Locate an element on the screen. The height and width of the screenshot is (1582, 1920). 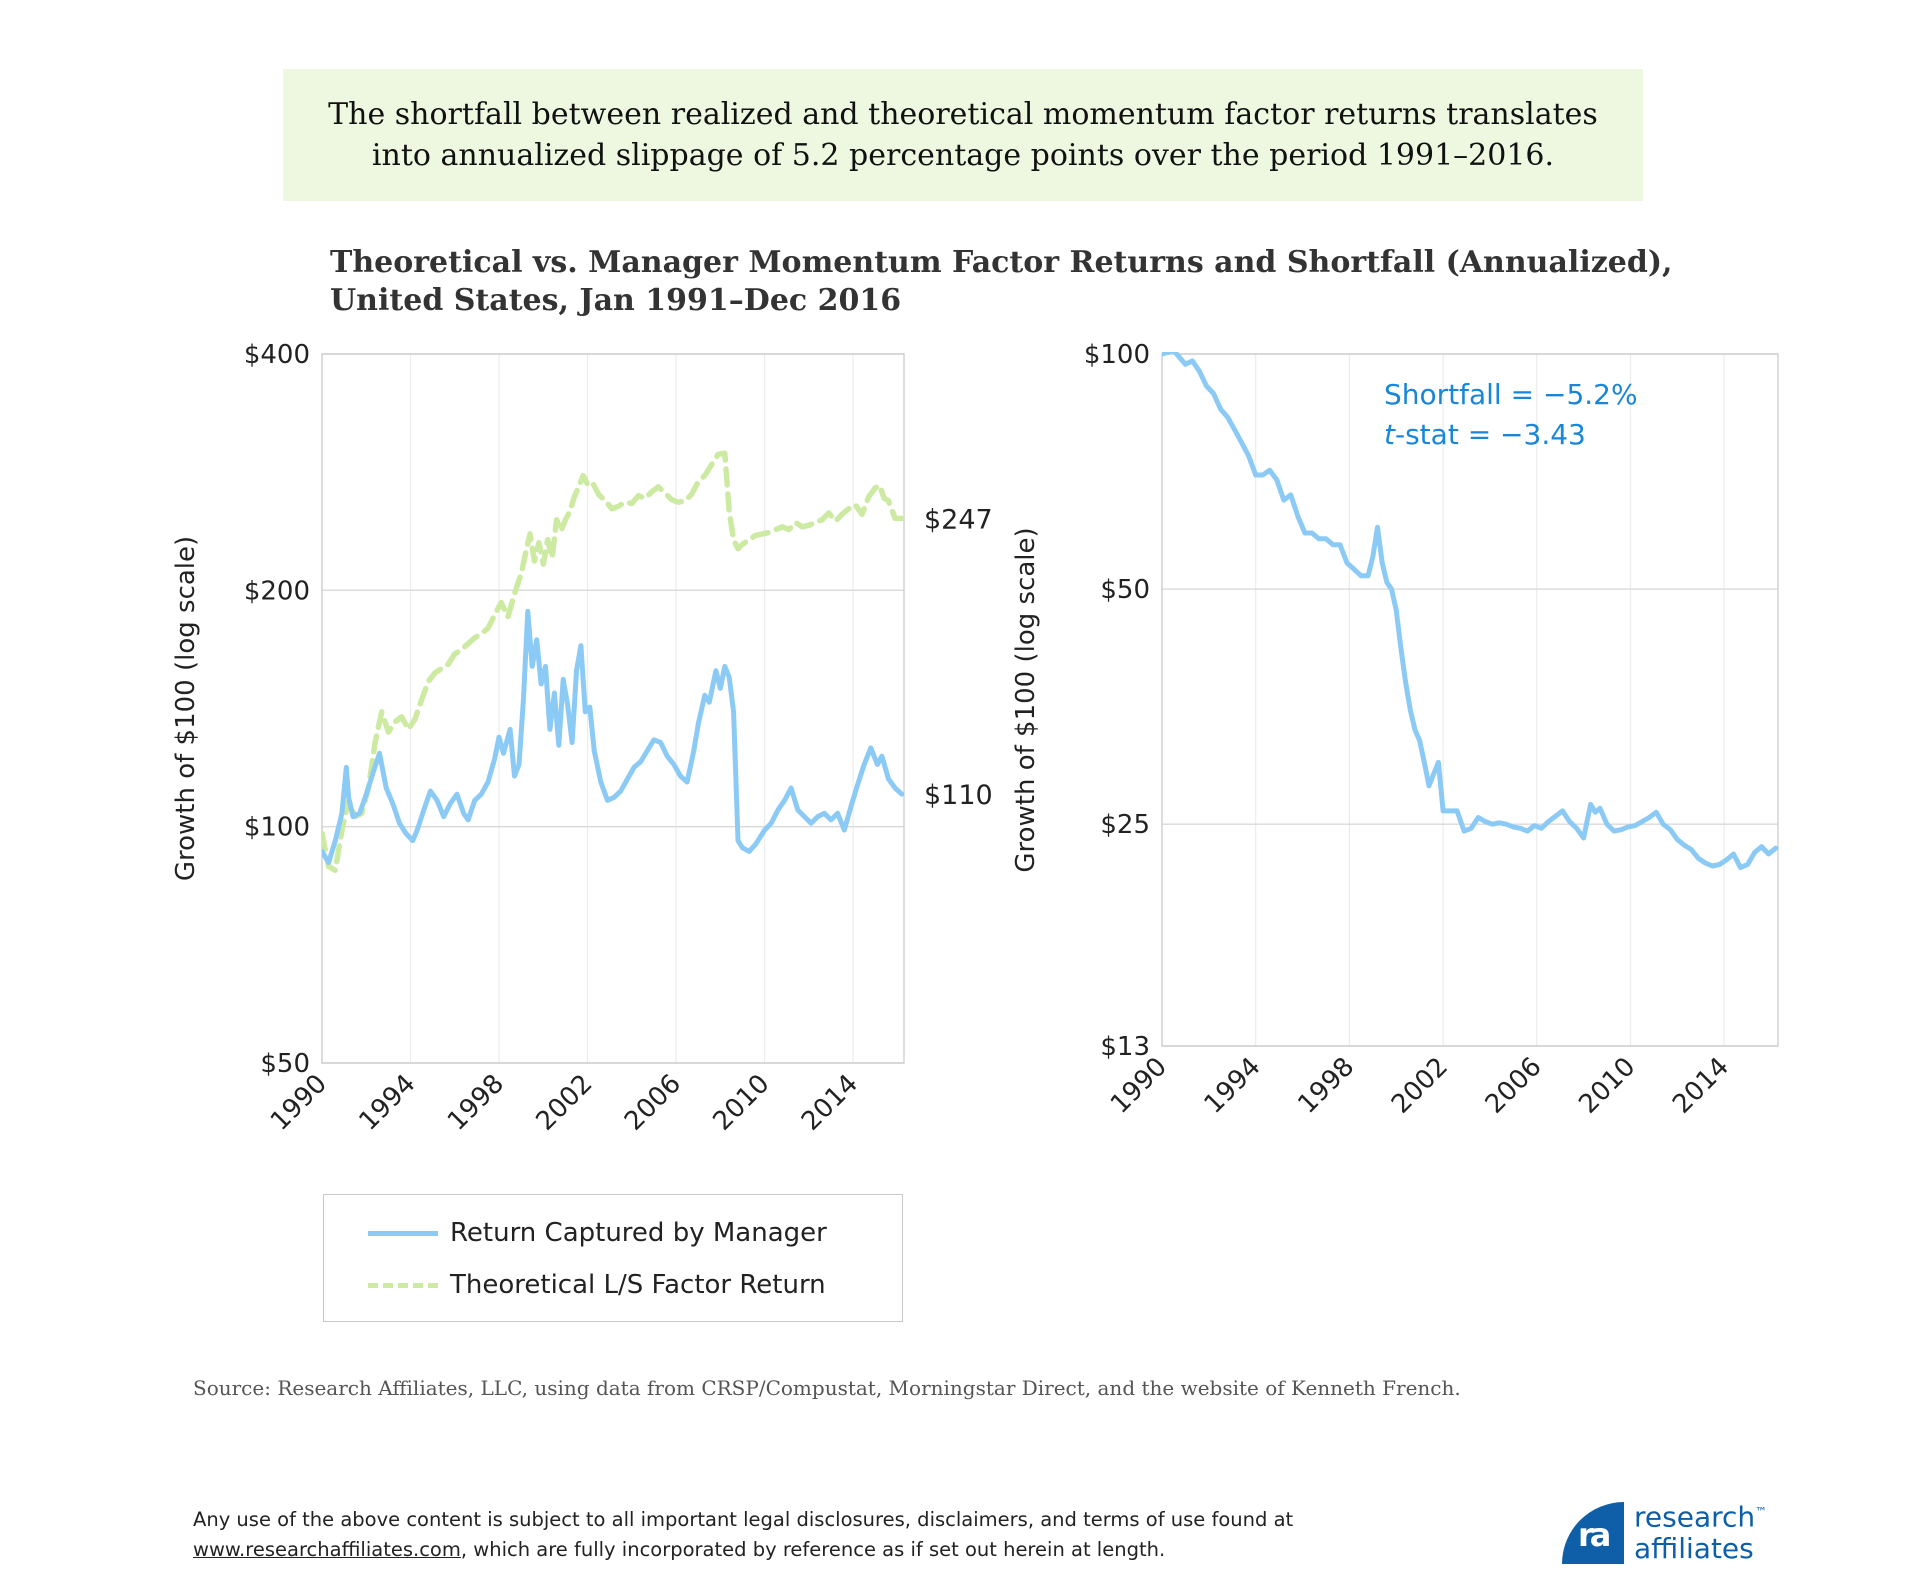
logo-word-research: research™ is located at coordinates (1700, 1514).